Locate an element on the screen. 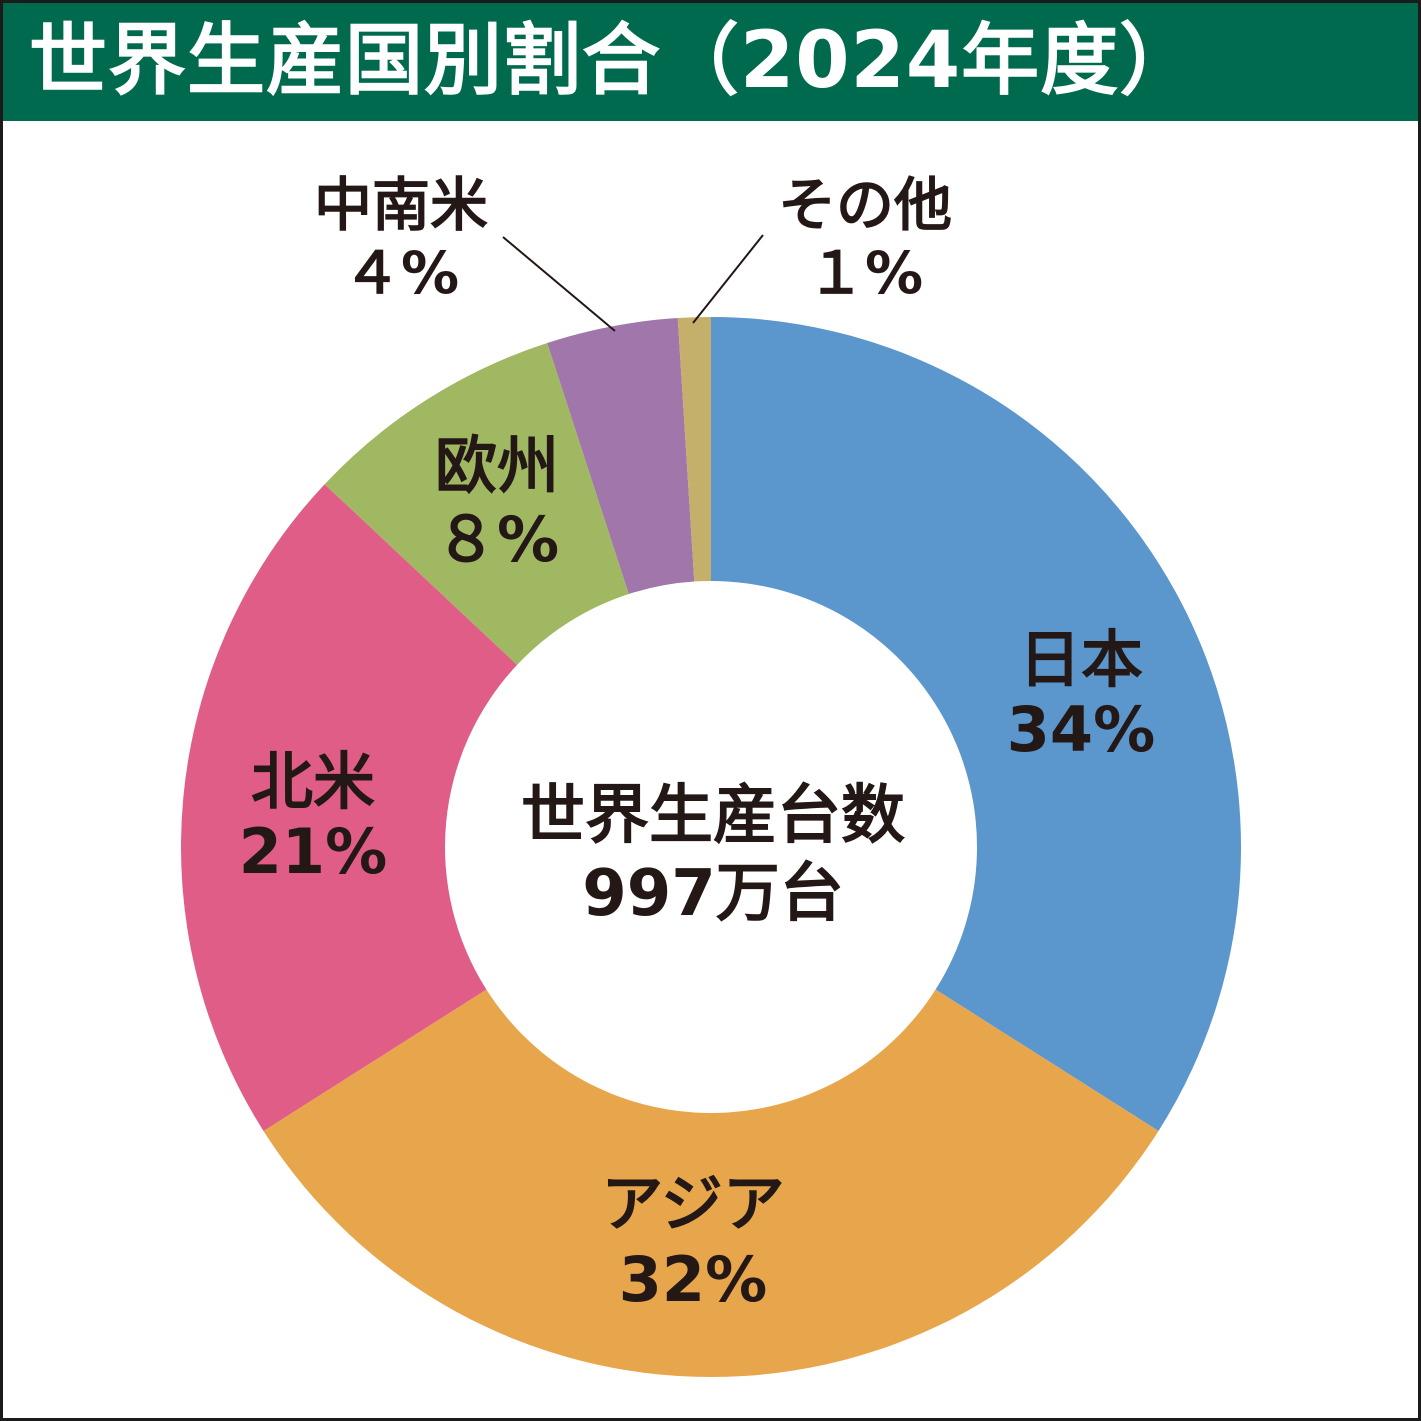  chart-title: 世界生産国別割合（2024年度） is located at coordinates (614, 61).